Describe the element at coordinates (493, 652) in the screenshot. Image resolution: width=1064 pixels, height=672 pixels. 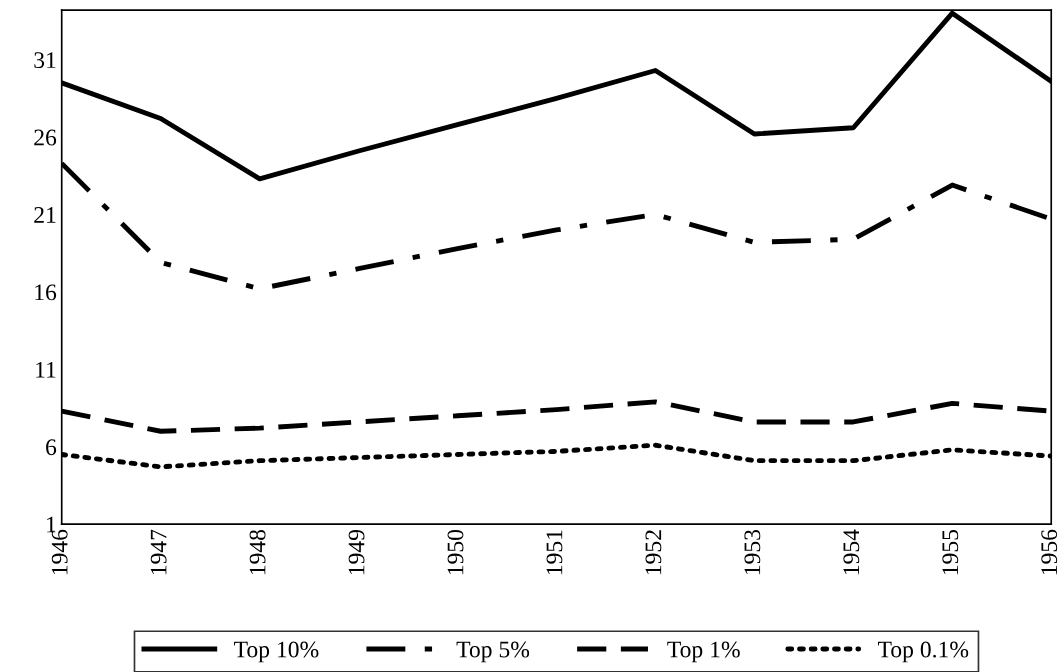
I see `legend-label: Top 5%` at that location.